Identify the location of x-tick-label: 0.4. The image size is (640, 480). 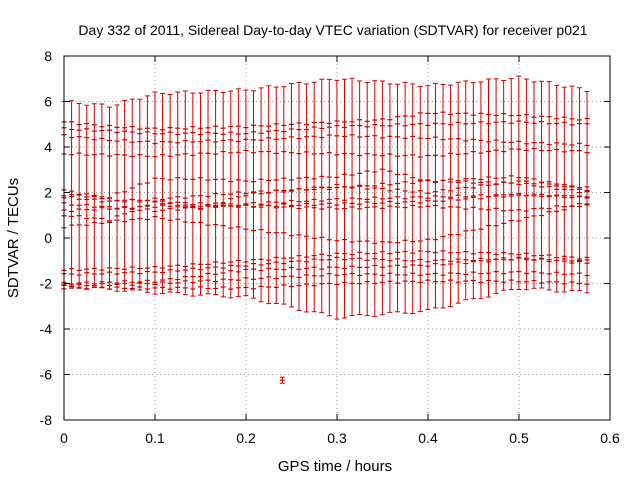
(428, 438).